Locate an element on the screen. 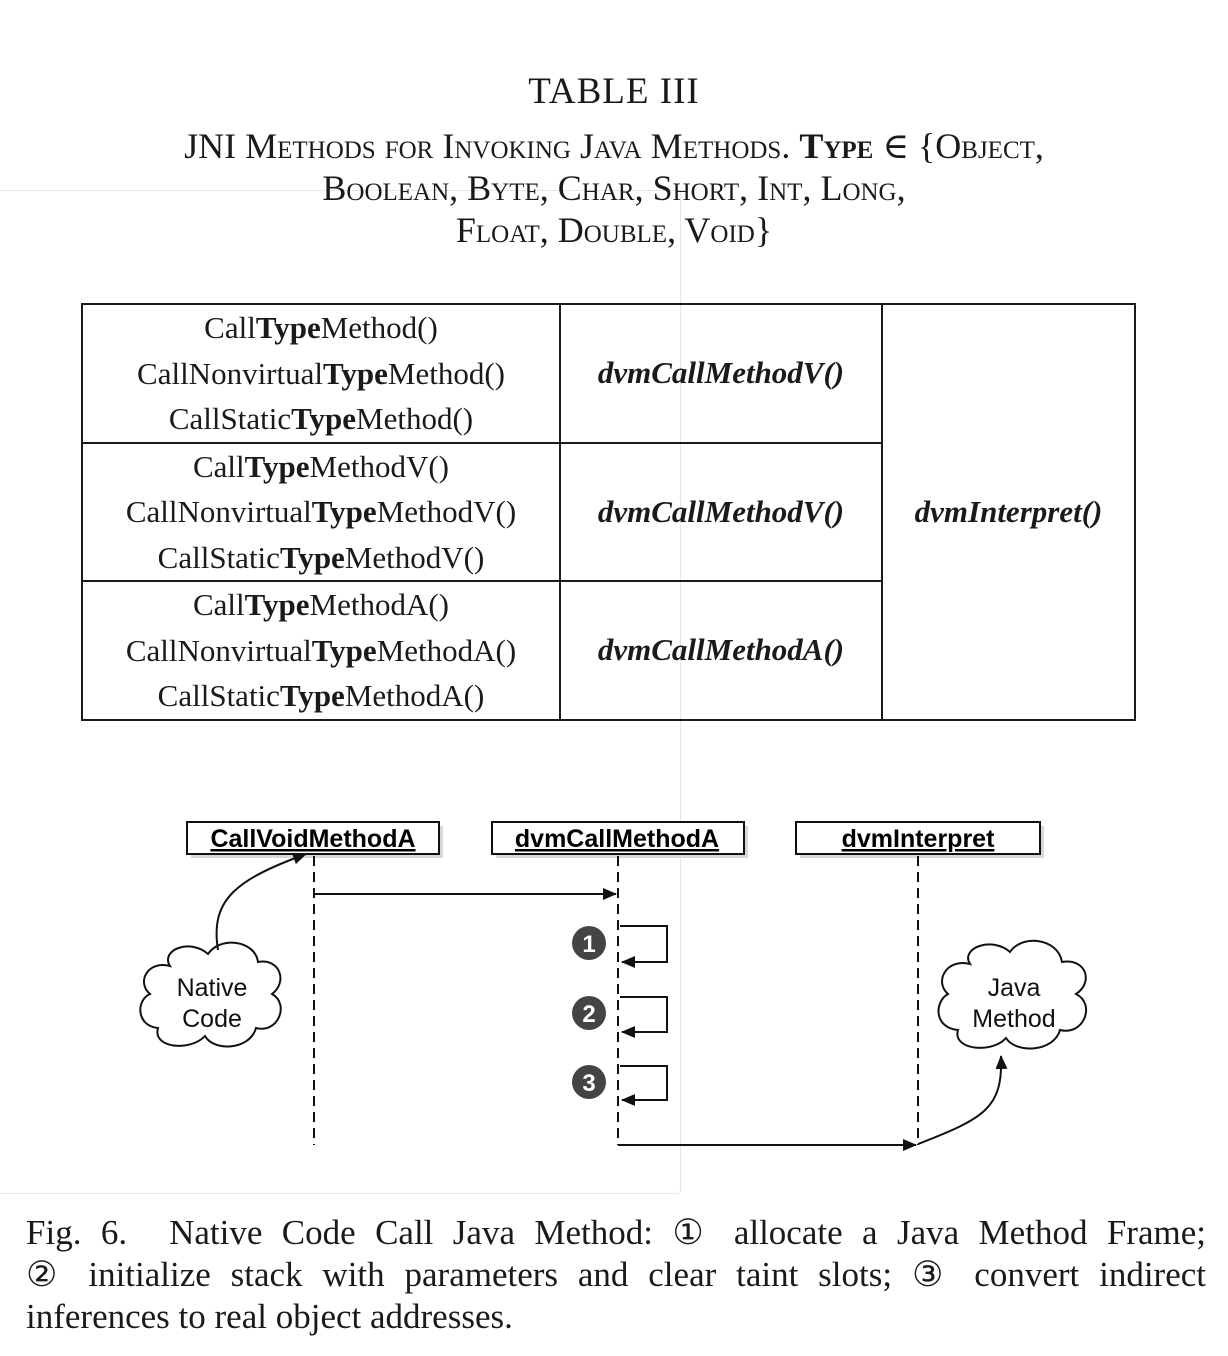  lifeline-label: CallVoidMethodA is located at coordinates (312, 839).